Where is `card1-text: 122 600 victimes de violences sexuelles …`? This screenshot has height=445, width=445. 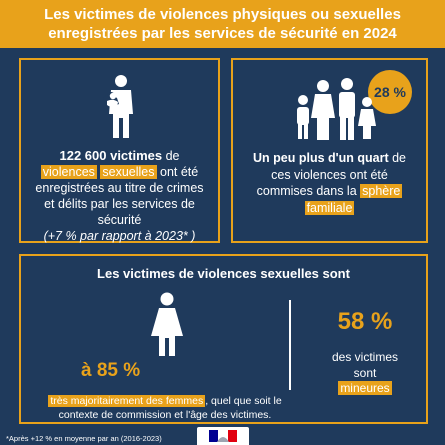 card1-text: 122 600 victimes de violences sexuelles … is located at coordinates (119, 196).